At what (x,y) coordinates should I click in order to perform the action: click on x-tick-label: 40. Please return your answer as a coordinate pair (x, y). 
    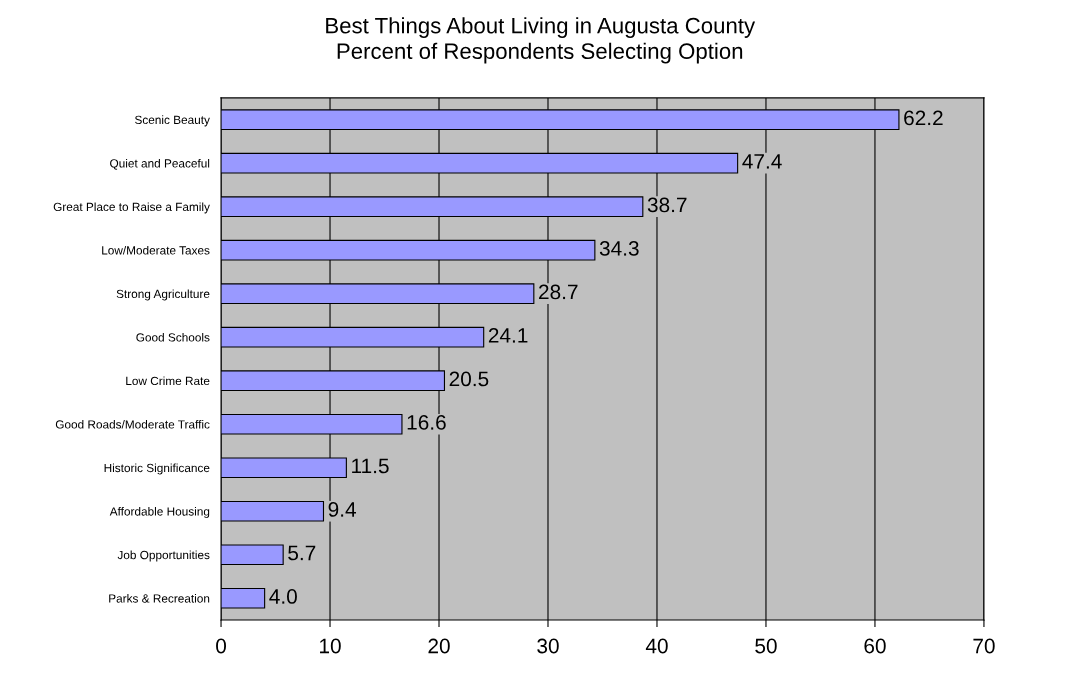
    Looking at the image, I should click on (656, 646).